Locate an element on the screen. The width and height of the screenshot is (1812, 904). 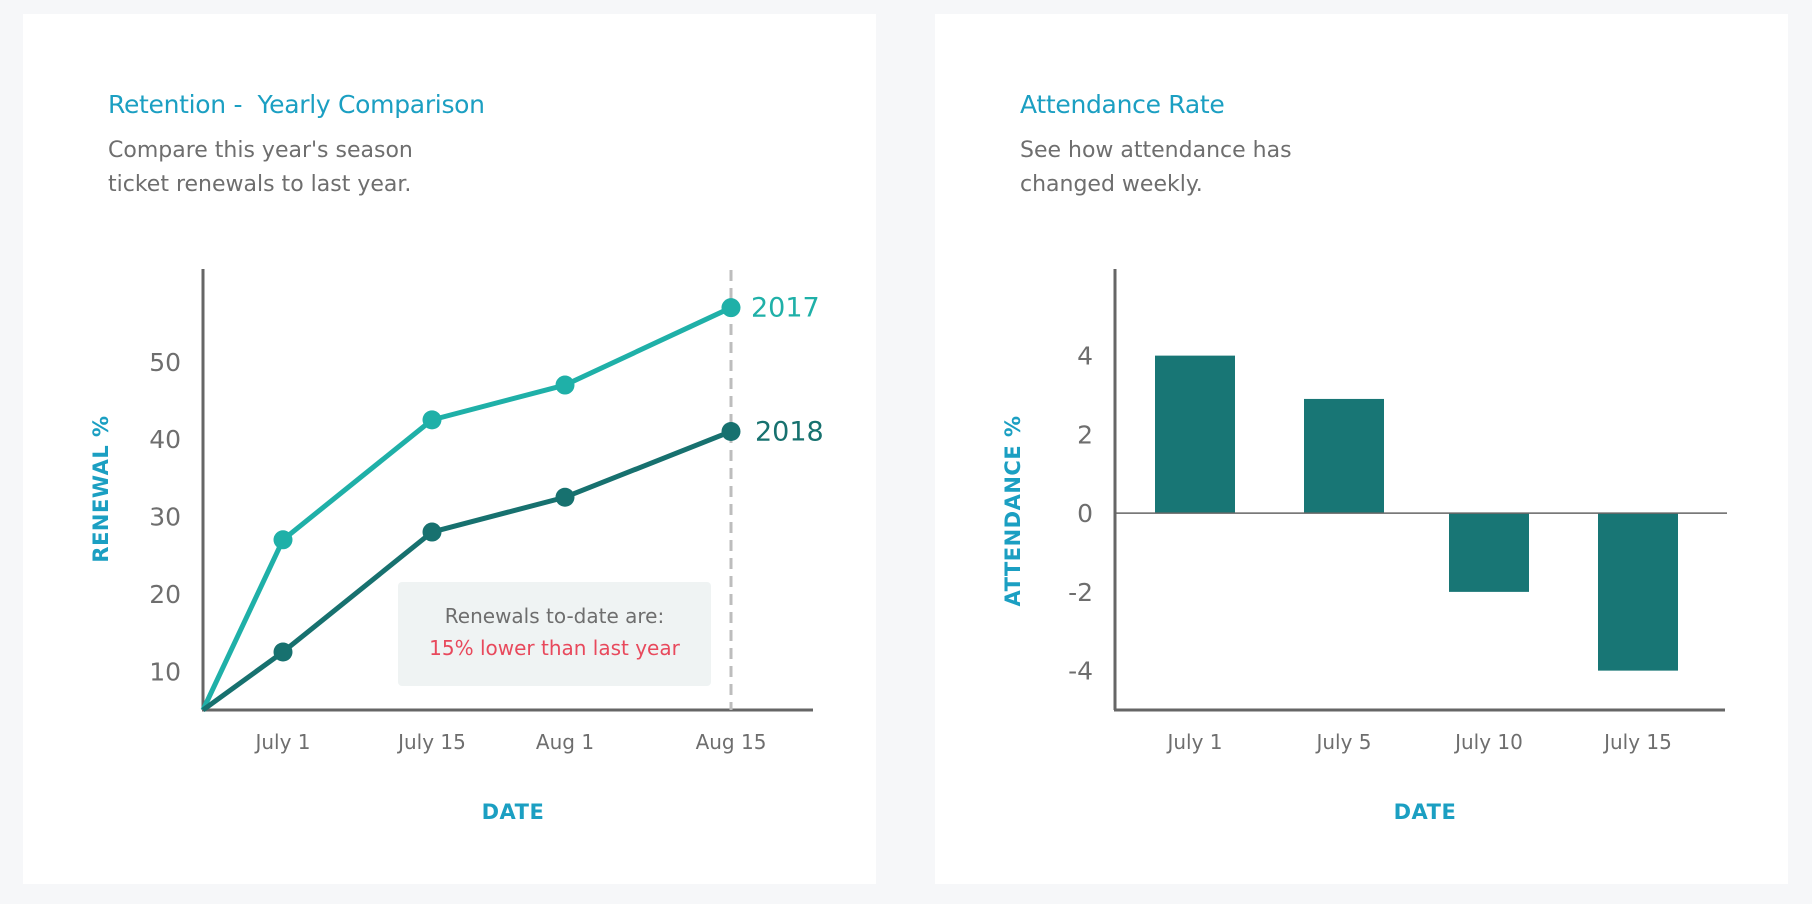
y-tick-label: 0 is located at coordinates (1085, 513).